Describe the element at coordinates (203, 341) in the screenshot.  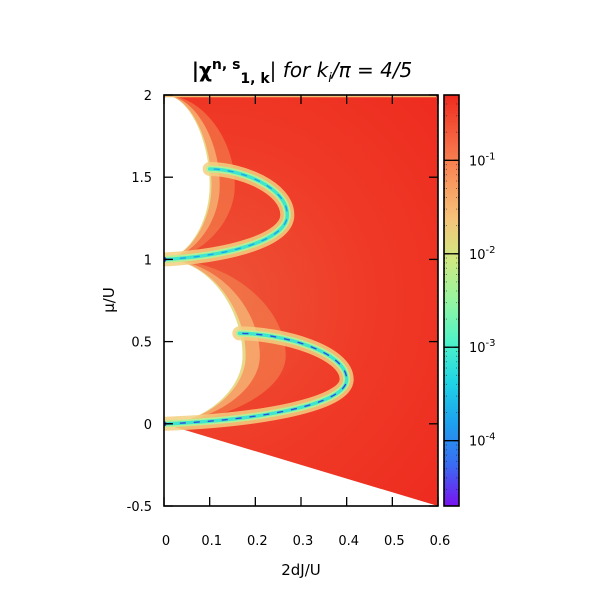
I see `mott-lobe-n0` at that location.